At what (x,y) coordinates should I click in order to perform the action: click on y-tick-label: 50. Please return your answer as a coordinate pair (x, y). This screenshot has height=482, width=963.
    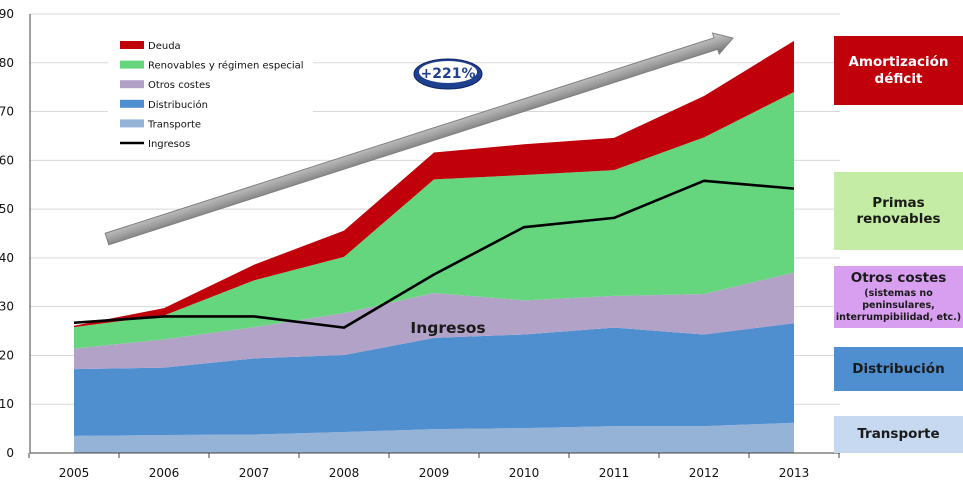
    Looking at the image, I should click on (7, 209).